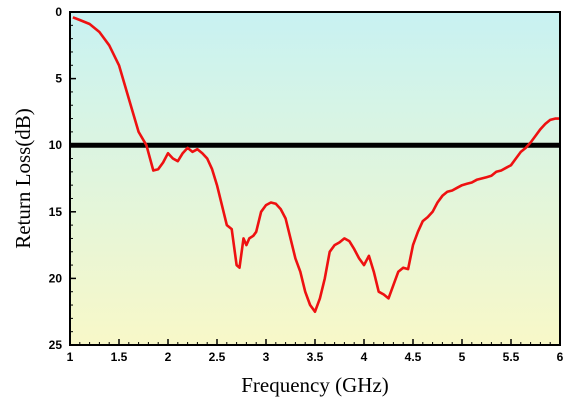 The image size is (568, 405). Describe the element at coordinates (119, 357) in the screenshot. I see `x-tick-label: 1.5` at that location.